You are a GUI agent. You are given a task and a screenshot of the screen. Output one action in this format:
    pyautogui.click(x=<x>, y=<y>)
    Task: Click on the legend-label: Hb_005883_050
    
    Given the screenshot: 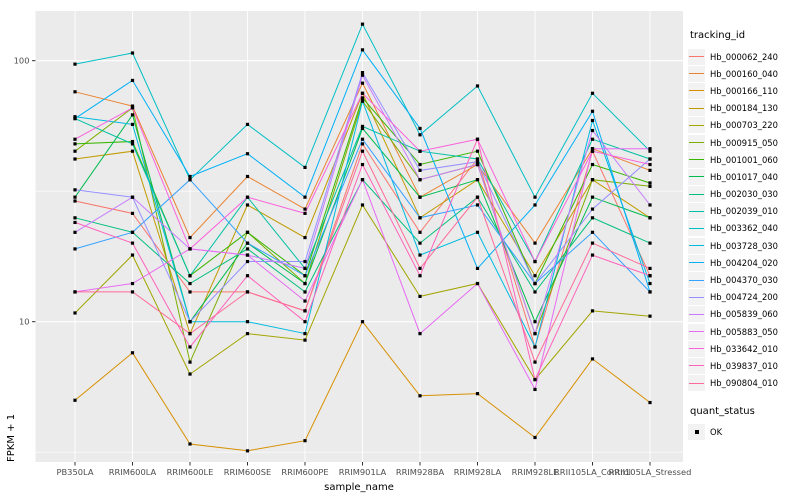 What is the action you would take?
    pyautogui.click(x=744, y=331)
    